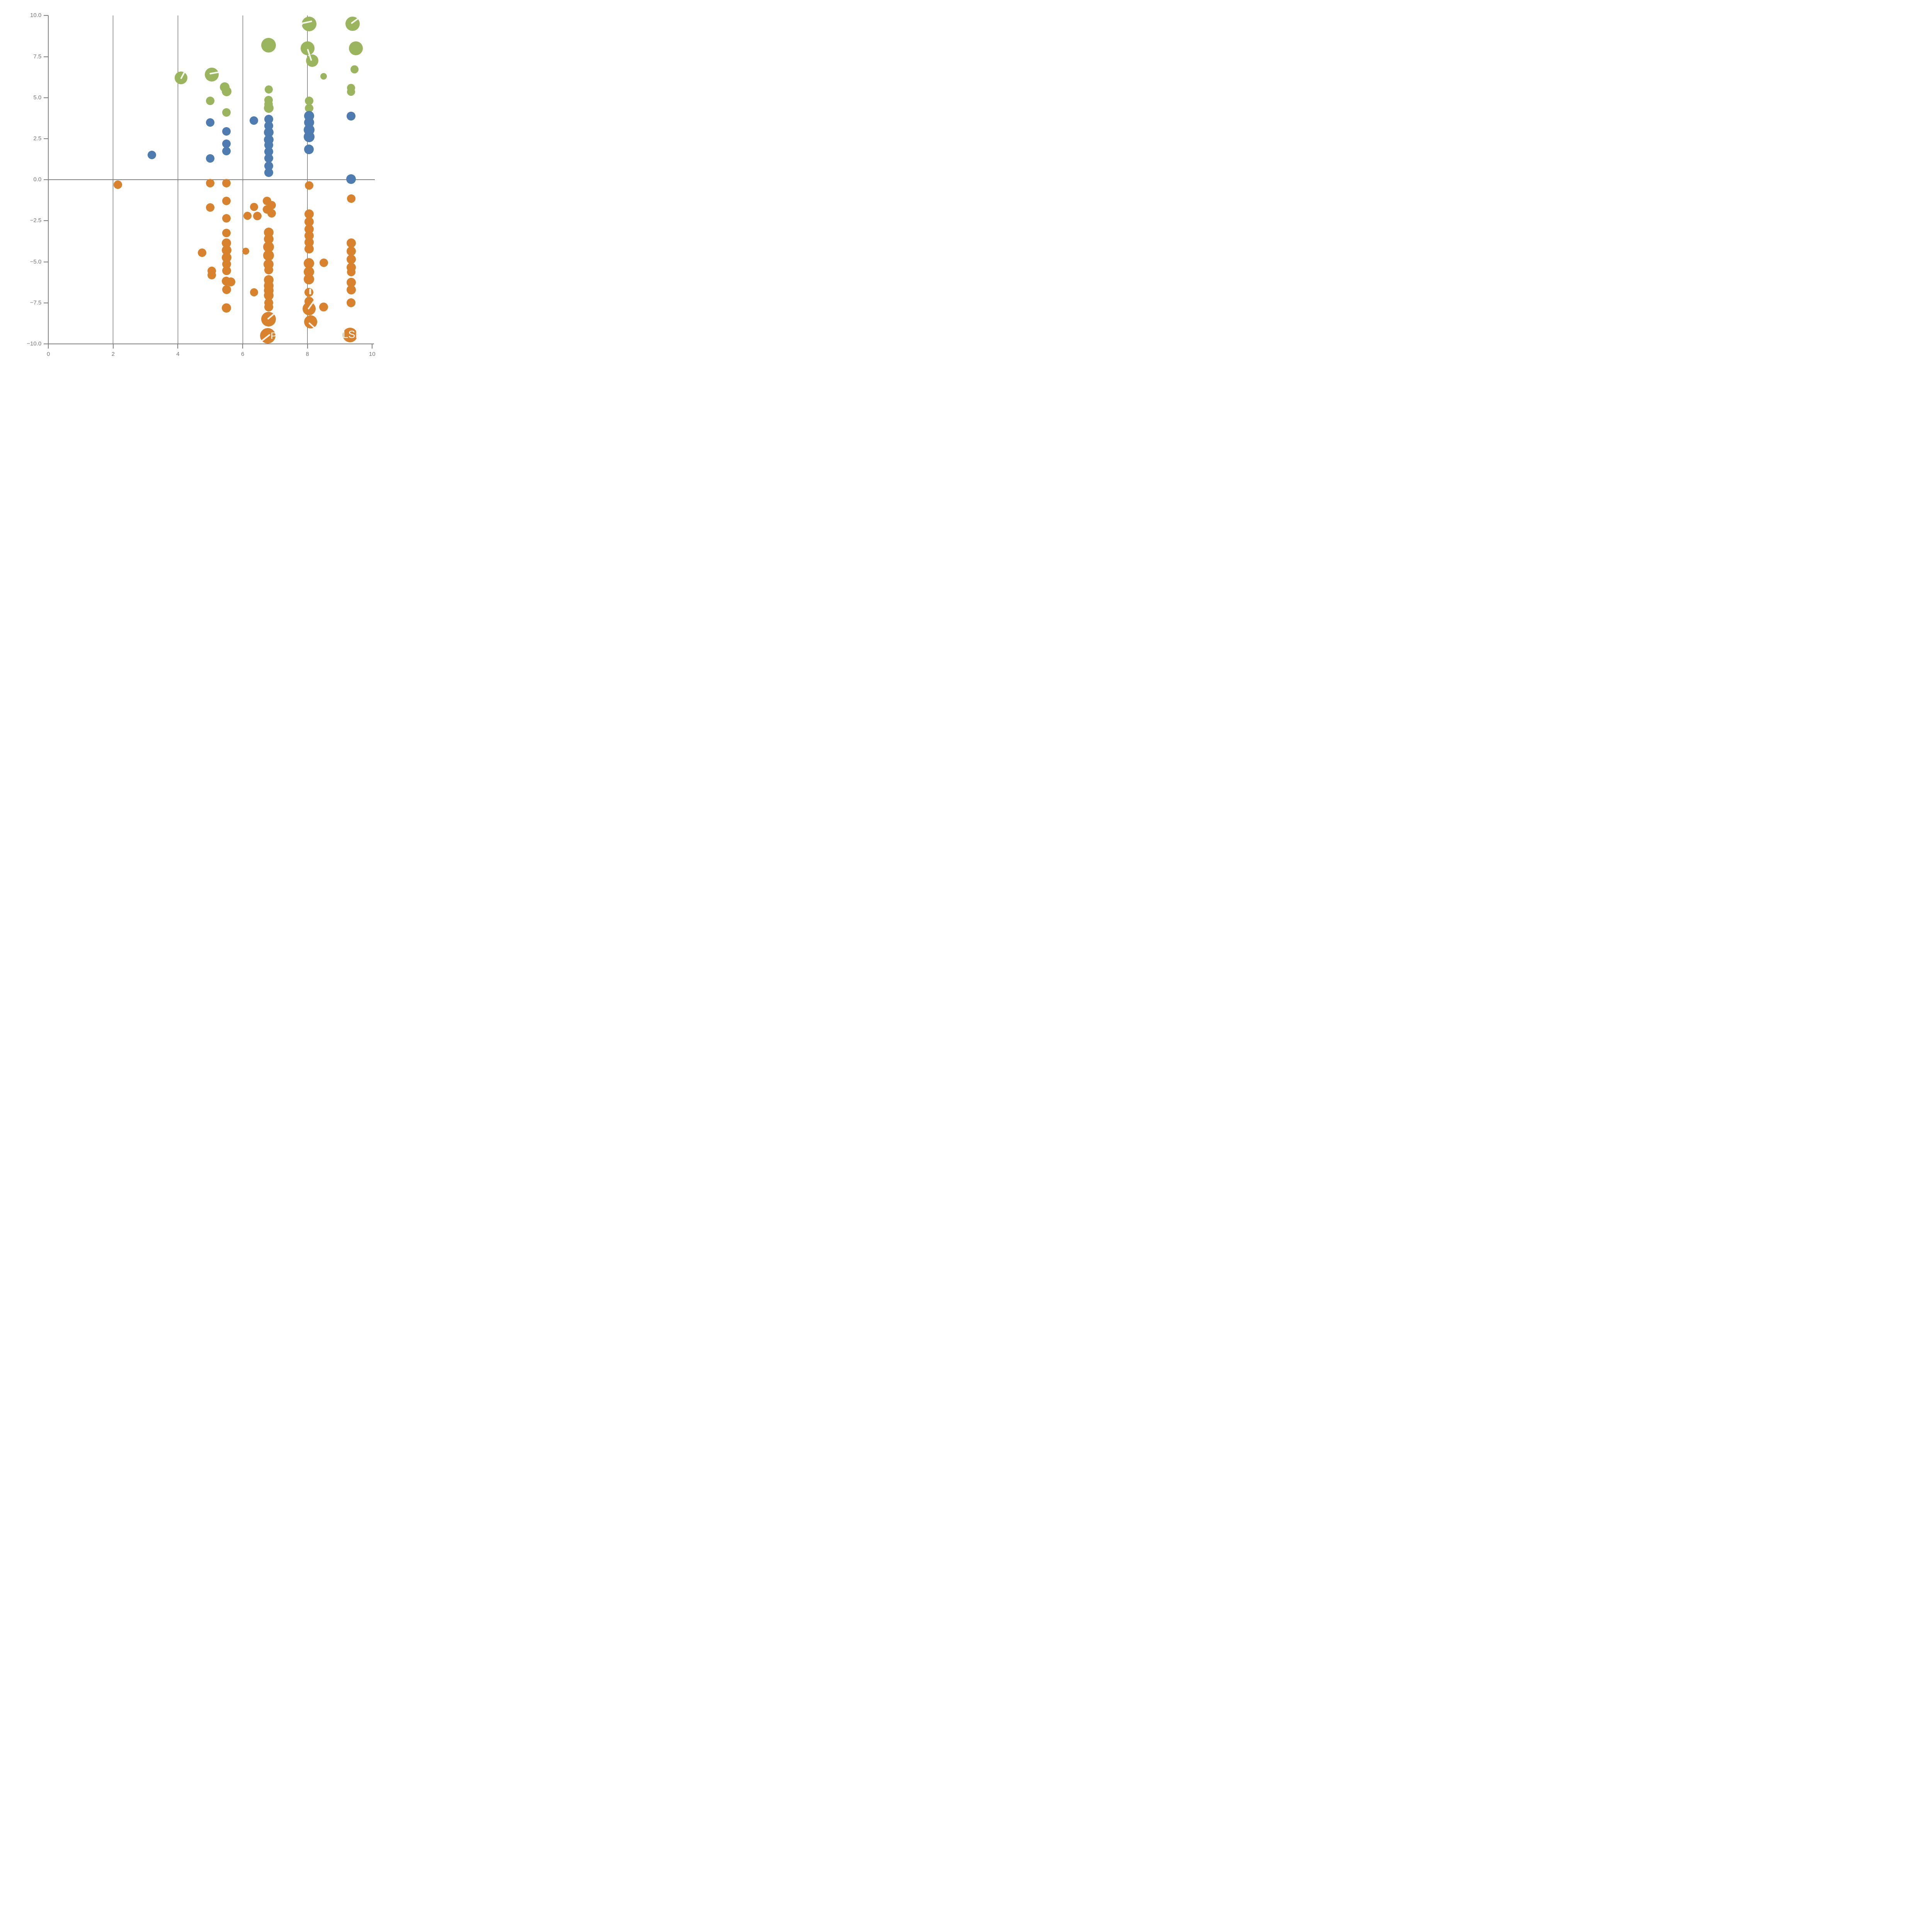 The image size is (1932, 1932). What do you see at coordinates (372, 354) in the screenshot?
I see `x-tick-label: 10` at bounding box center [372, 354].